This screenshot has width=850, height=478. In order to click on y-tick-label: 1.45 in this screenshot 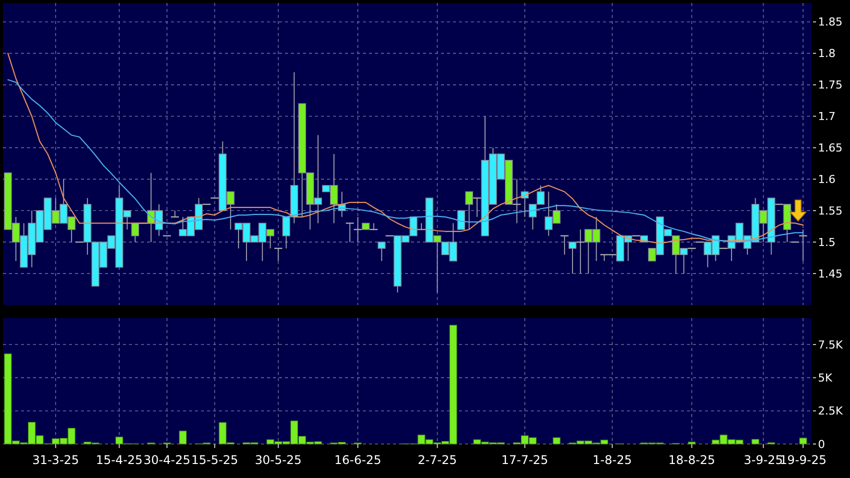, I will do `click(830, 273)`.